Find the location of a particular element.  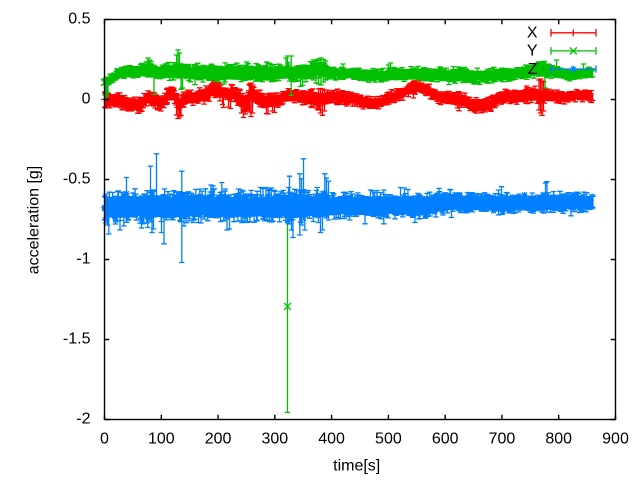

svg-text: 0.5 is located at coordinates (79, 19).